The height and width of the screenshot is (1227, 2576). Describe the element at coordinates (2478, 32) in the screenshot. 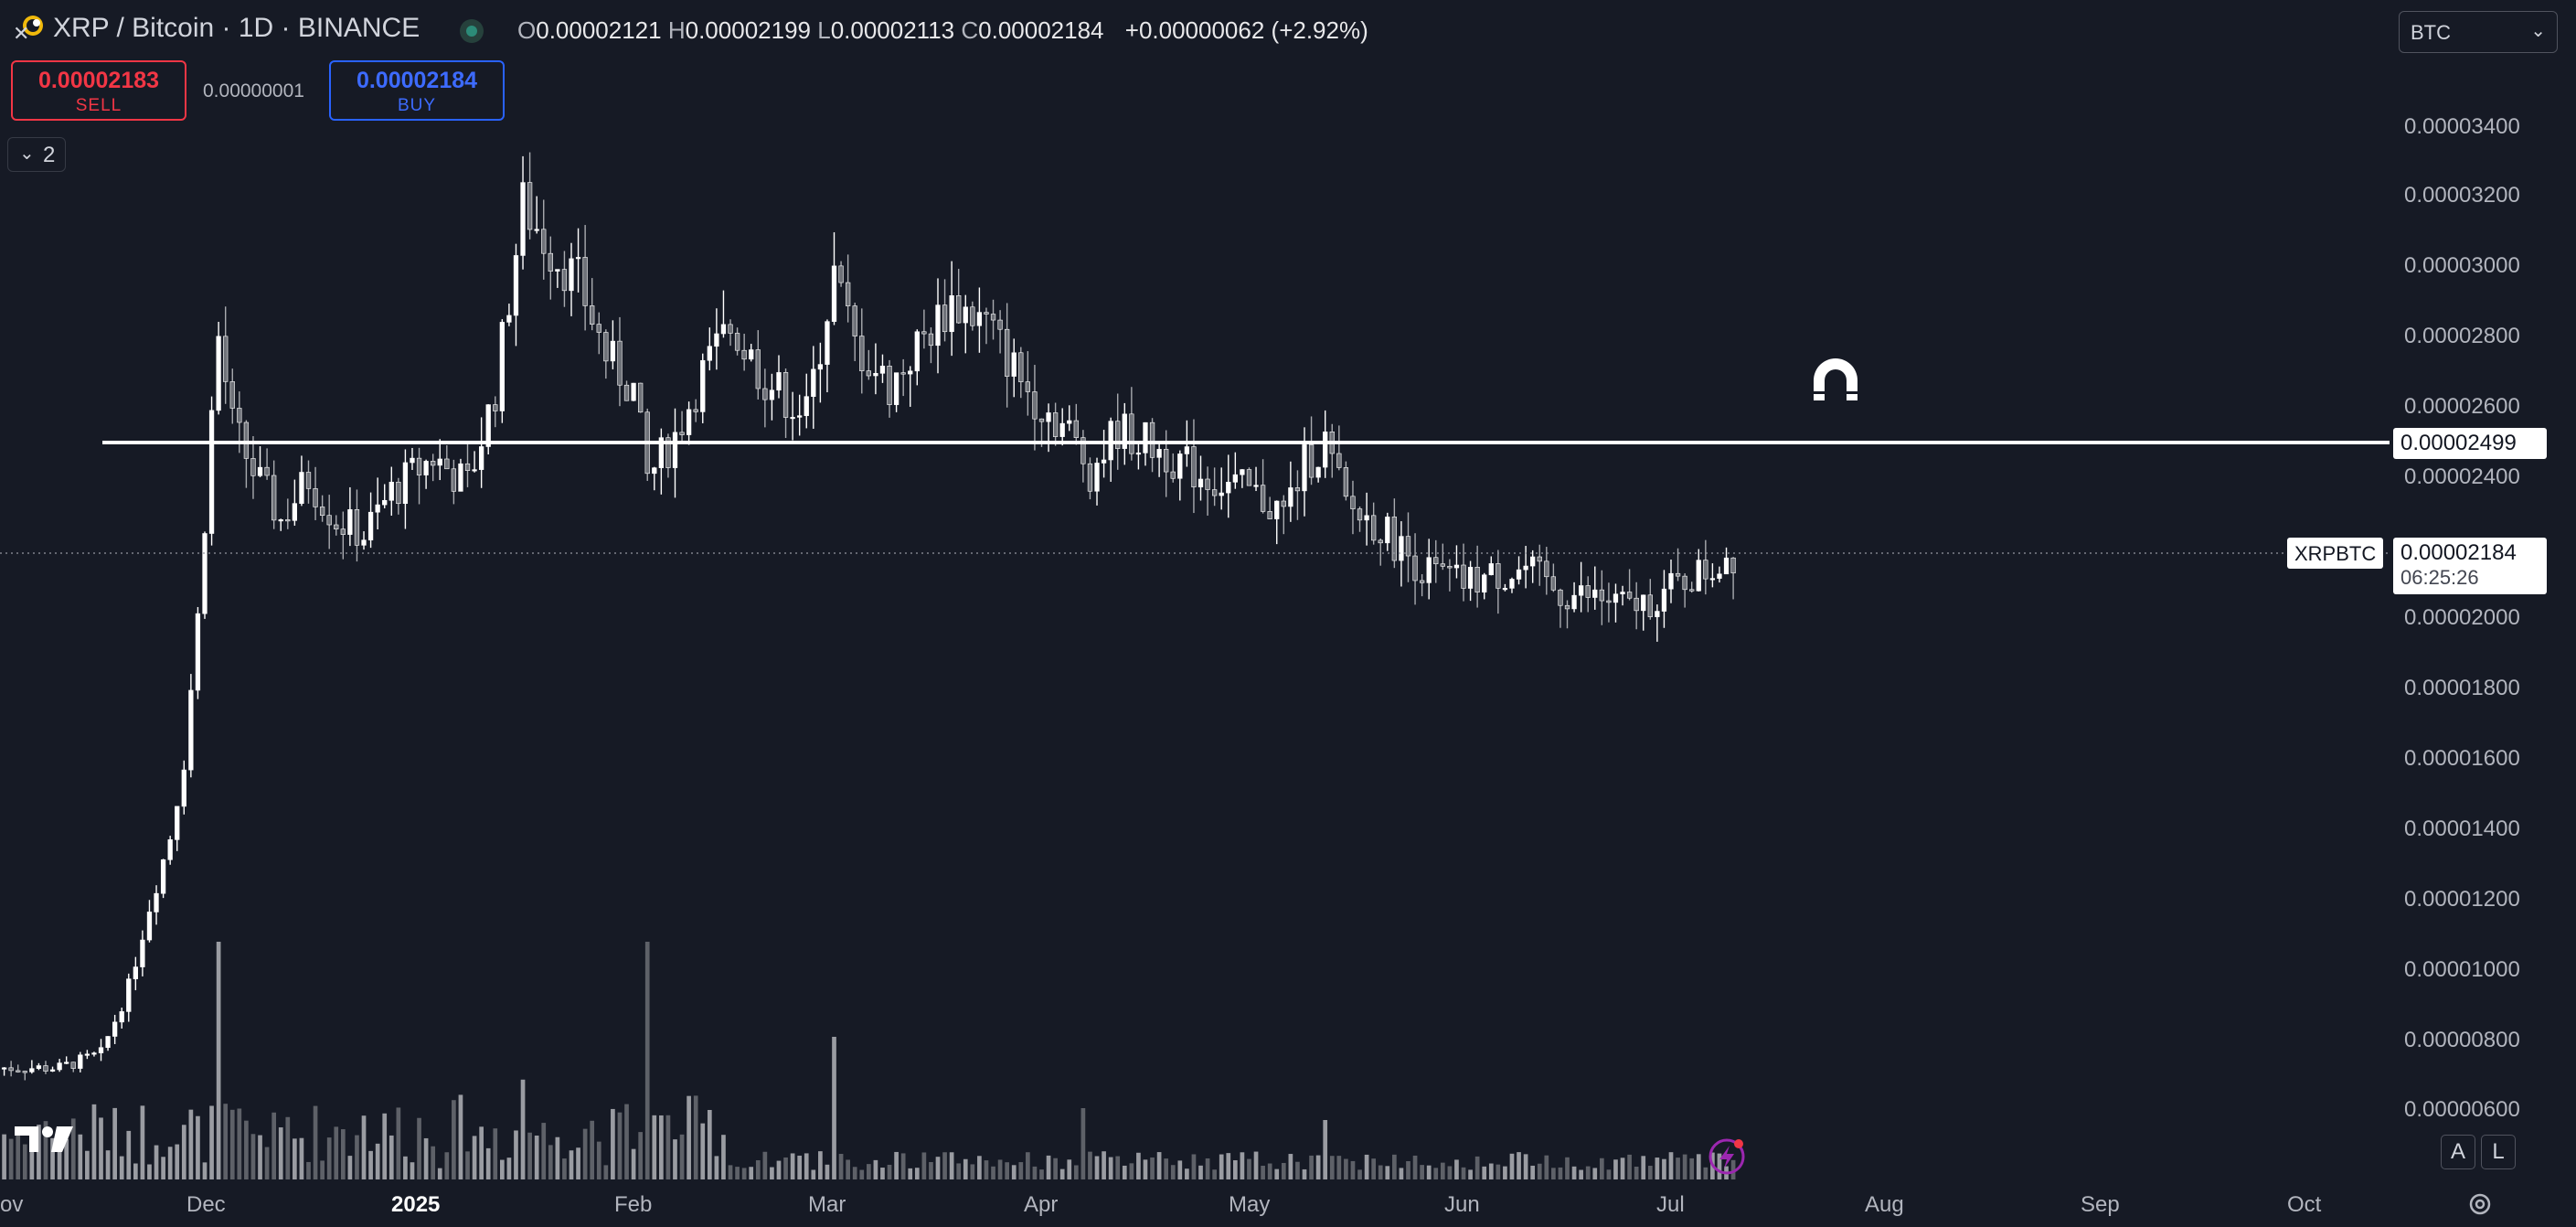

I see `currency-select: BTC ⌄` at that location.